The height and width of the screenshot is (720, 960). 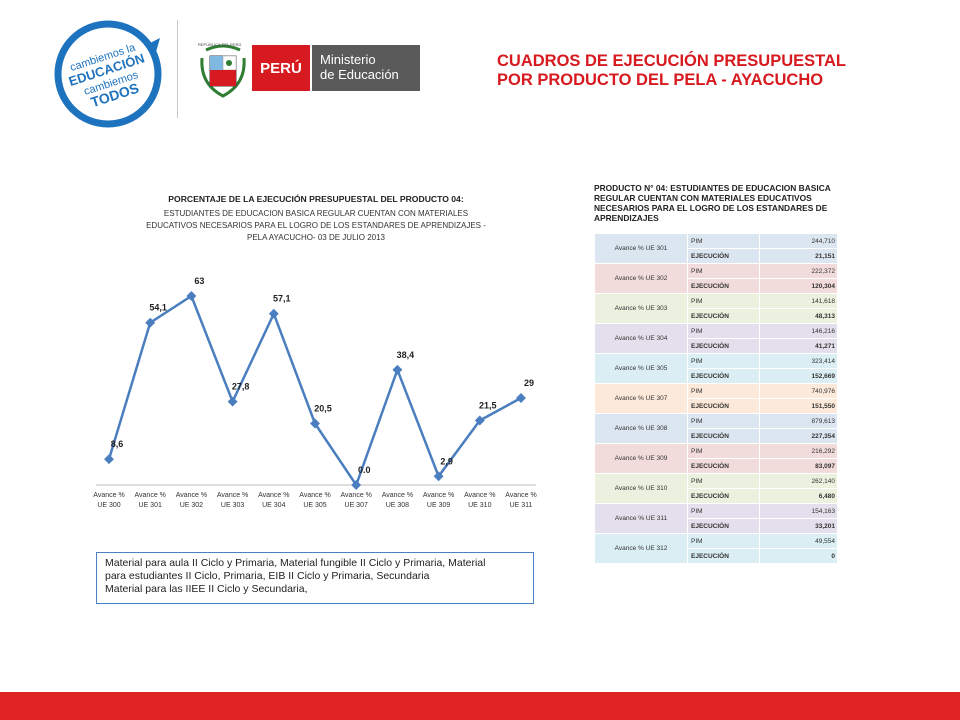 I want to click on ue-cell: Avance % UE 312, so click(x=641, y=548).